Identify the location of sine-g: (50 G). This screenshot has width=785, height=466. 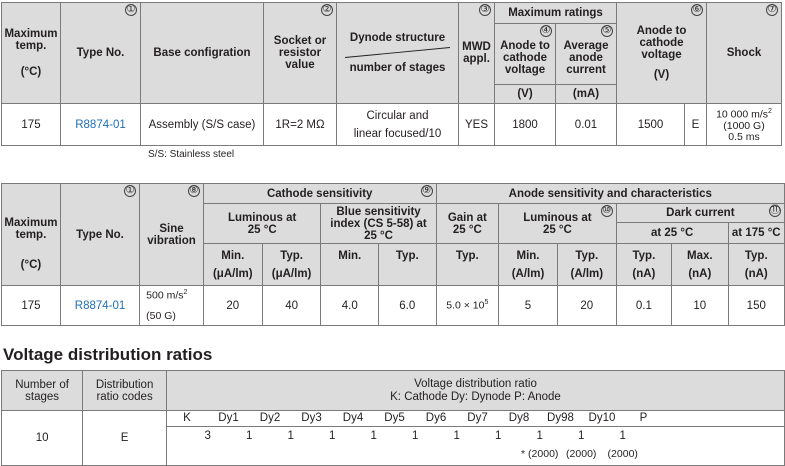
(161, 315).